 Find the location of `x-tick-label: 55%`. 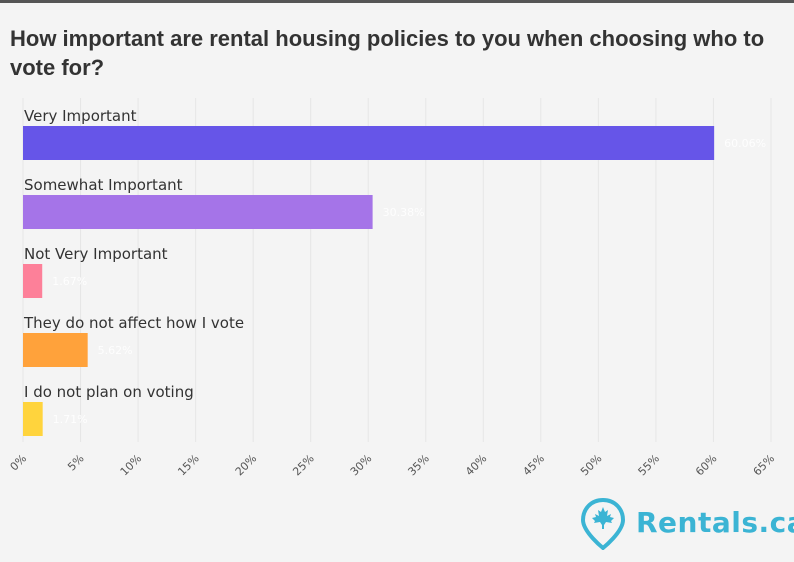

x-tick-label: 55% is located at coordinates (649, 465).